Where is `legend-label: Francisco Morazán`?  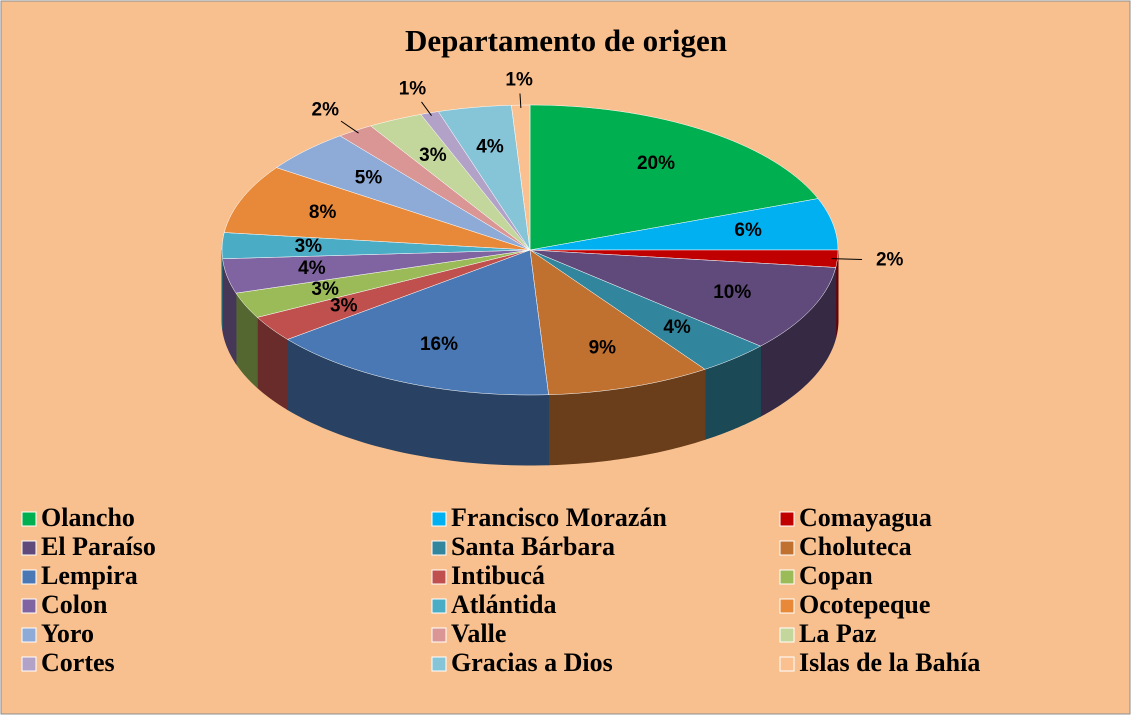 legend-label: Francisco Morazán is located at coordinates (559, 517).